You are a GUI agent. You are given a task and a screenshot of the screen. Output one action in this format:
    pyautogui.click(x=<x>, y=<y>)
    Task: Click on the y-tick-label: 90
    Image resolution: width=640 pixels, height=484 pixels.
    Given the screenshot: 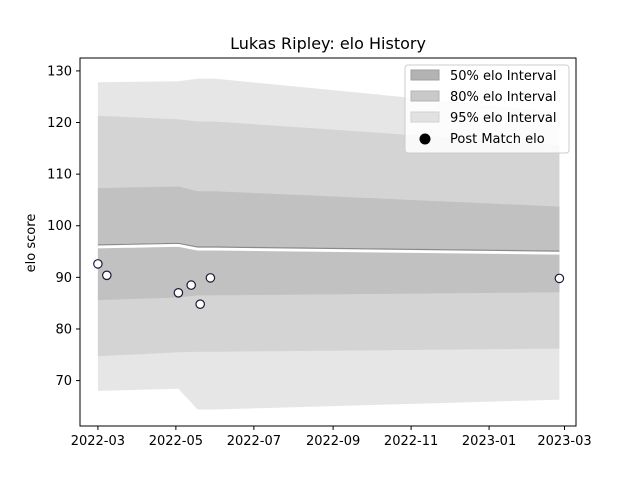 What is the action you would take?
    pyautogui.click(x=63, y=278)
    